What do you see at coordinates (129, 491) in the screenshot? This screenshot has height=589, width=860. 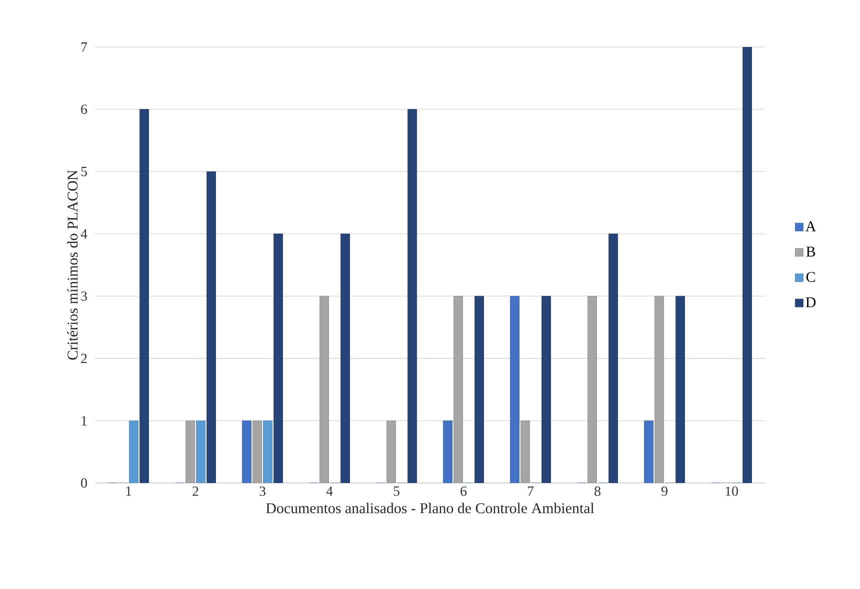 I see `x-tick-label: 1` at bounding box center [129, 491].